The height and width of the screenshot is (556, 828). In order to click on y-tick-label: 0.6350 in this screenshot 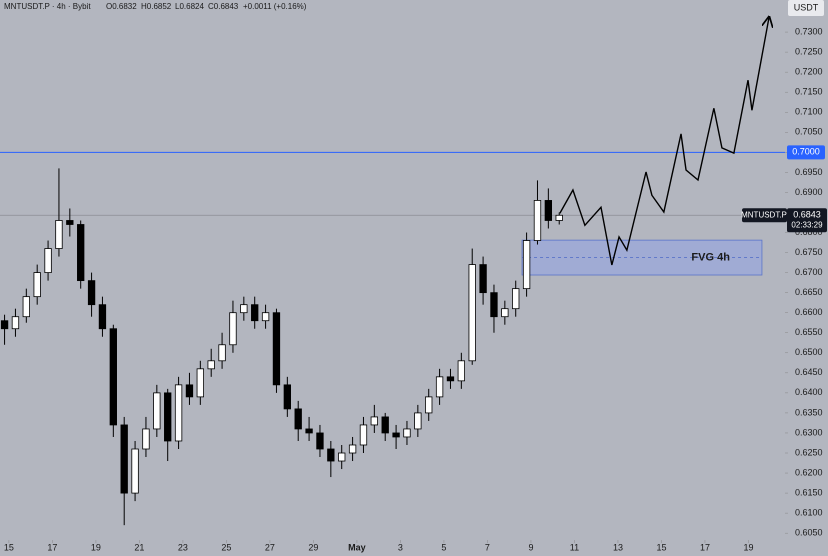, I will do `click(809, 412)`.